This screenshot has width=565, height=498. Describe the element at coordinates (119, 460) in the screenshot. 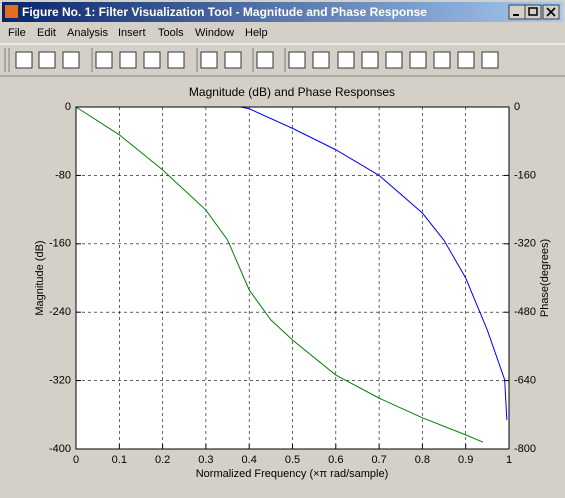

I see `x-tick-label: 0.1` at that location.